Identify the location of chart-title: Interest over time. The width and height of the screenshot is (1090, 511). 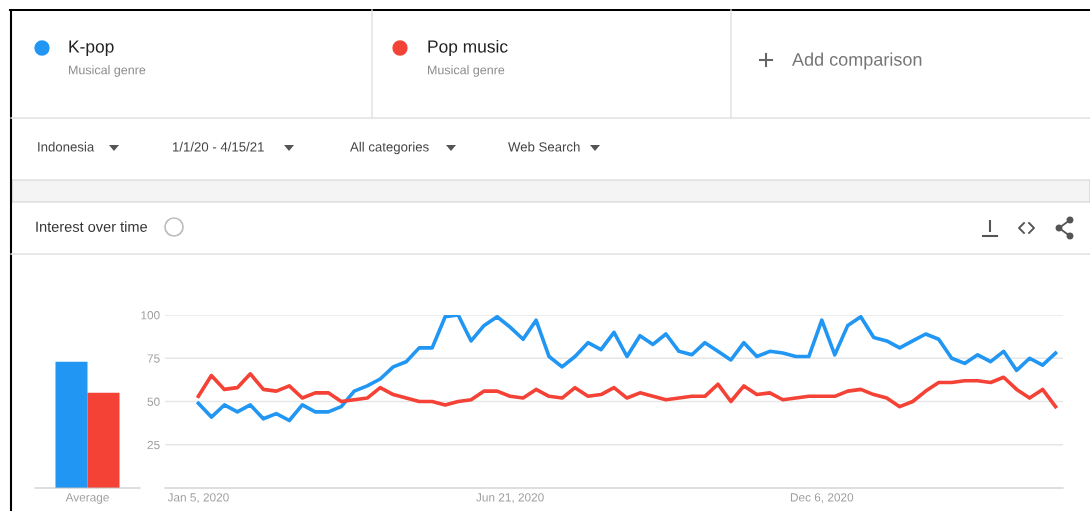
(92, 226).